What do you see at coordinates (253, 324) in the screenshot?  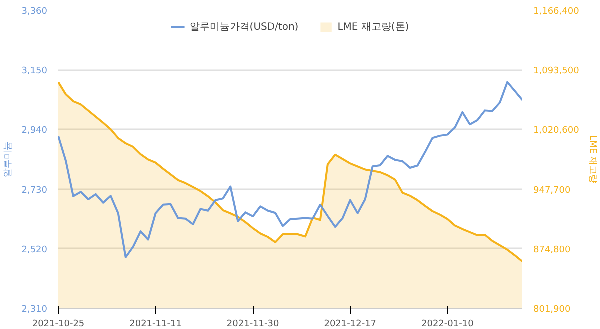 I see `x-tick-label: 2021-11-30` at bounding box center [253, 324].